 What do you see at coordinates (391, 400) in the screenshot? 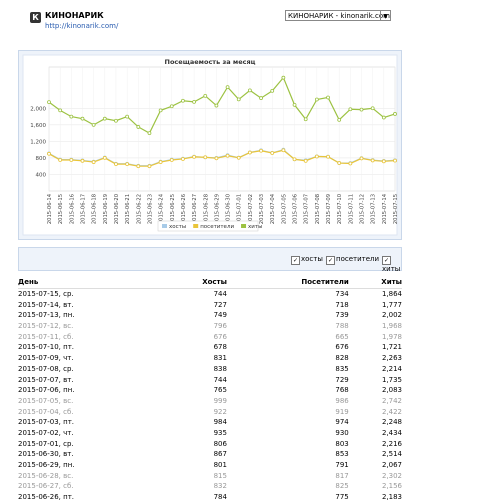
I see `table-cell: 2,742` at bounding box center [391, 400].